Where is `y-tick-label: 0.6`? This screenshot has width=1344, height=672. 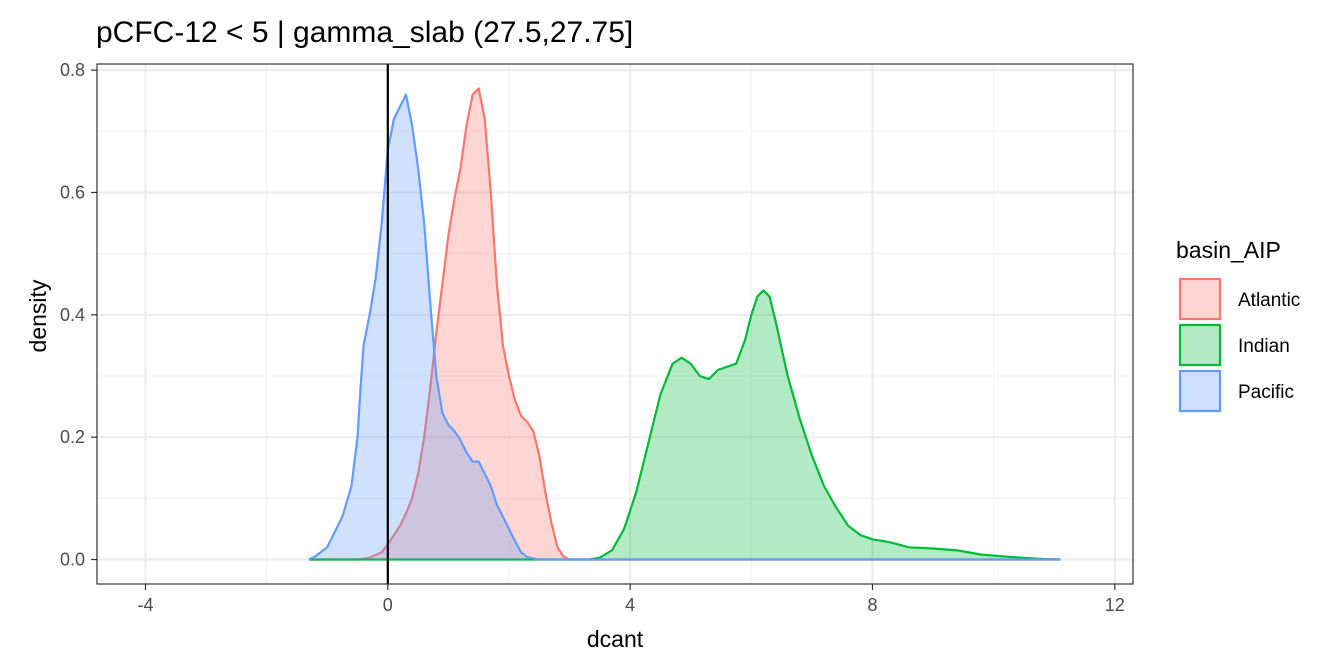 y-tick-label: 0.6 is located at coordinates (72, 192).